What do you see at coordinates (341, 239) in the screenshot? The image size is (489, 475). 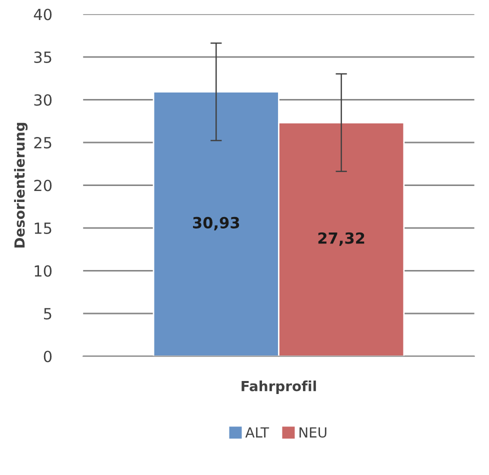 I see `data-label: 27,32` at bounding box center [341, 239].